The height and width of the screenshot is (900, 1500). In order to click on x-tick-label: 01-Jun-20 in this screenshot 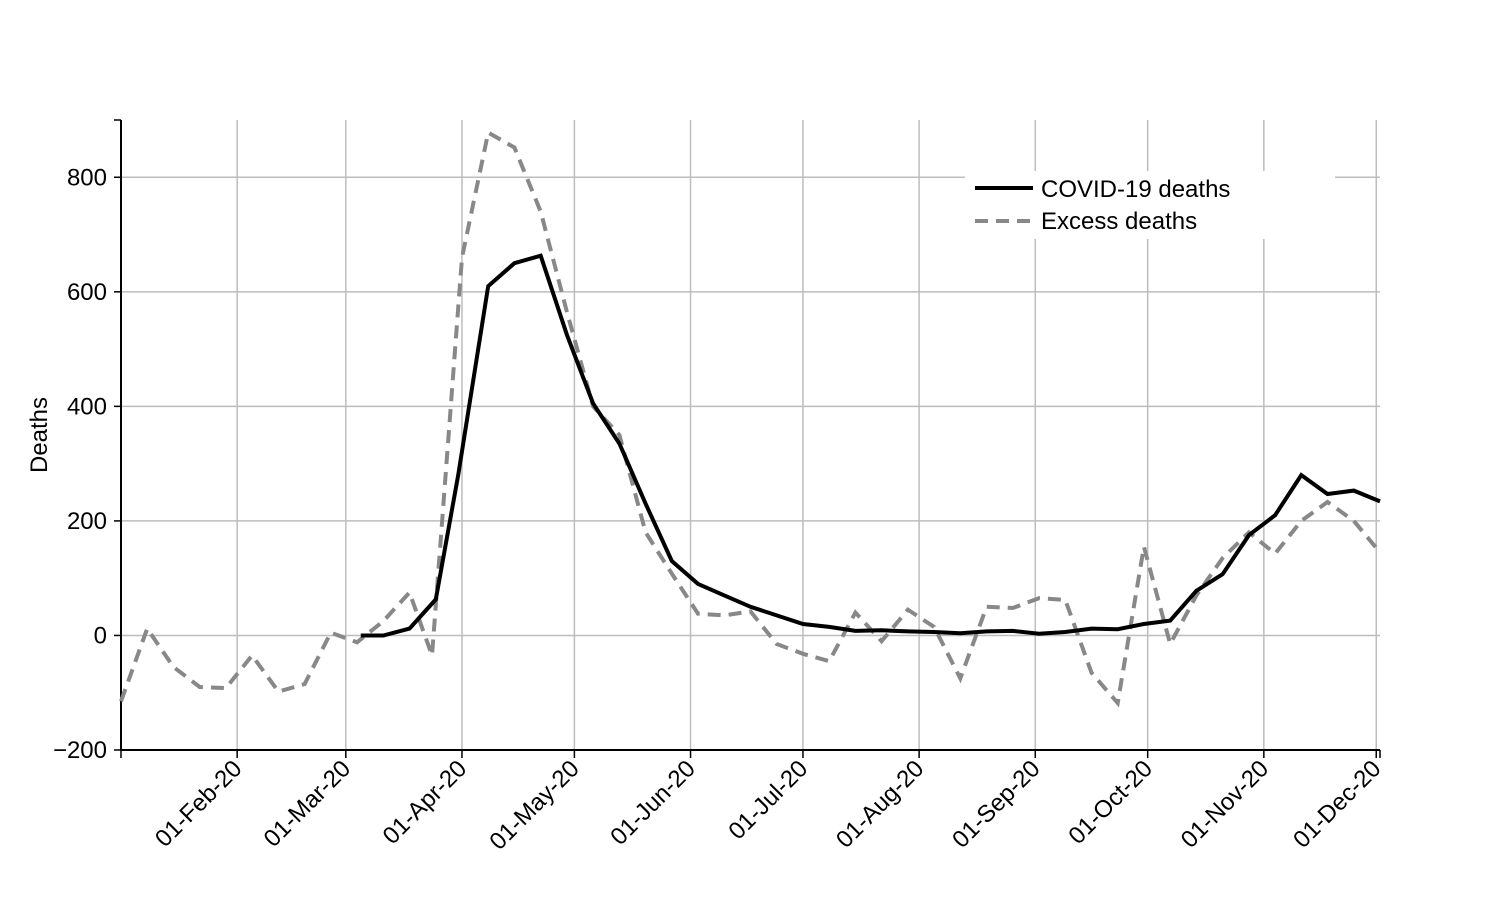, I will do `click(653, 803)`.